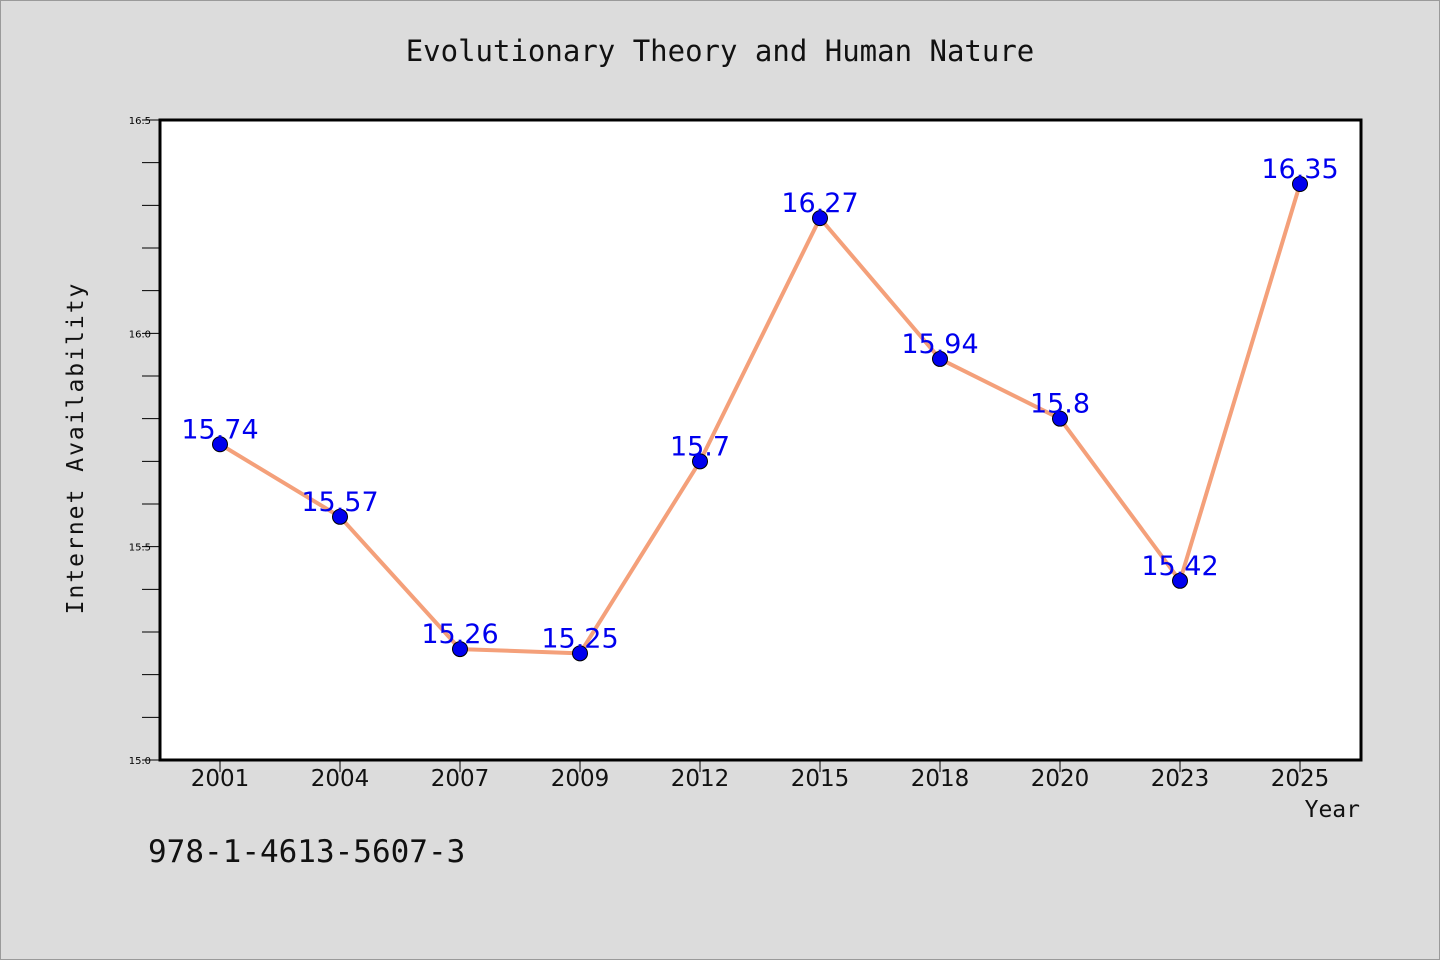  I want to click on data-label: 15.42, so click(1179, 566).